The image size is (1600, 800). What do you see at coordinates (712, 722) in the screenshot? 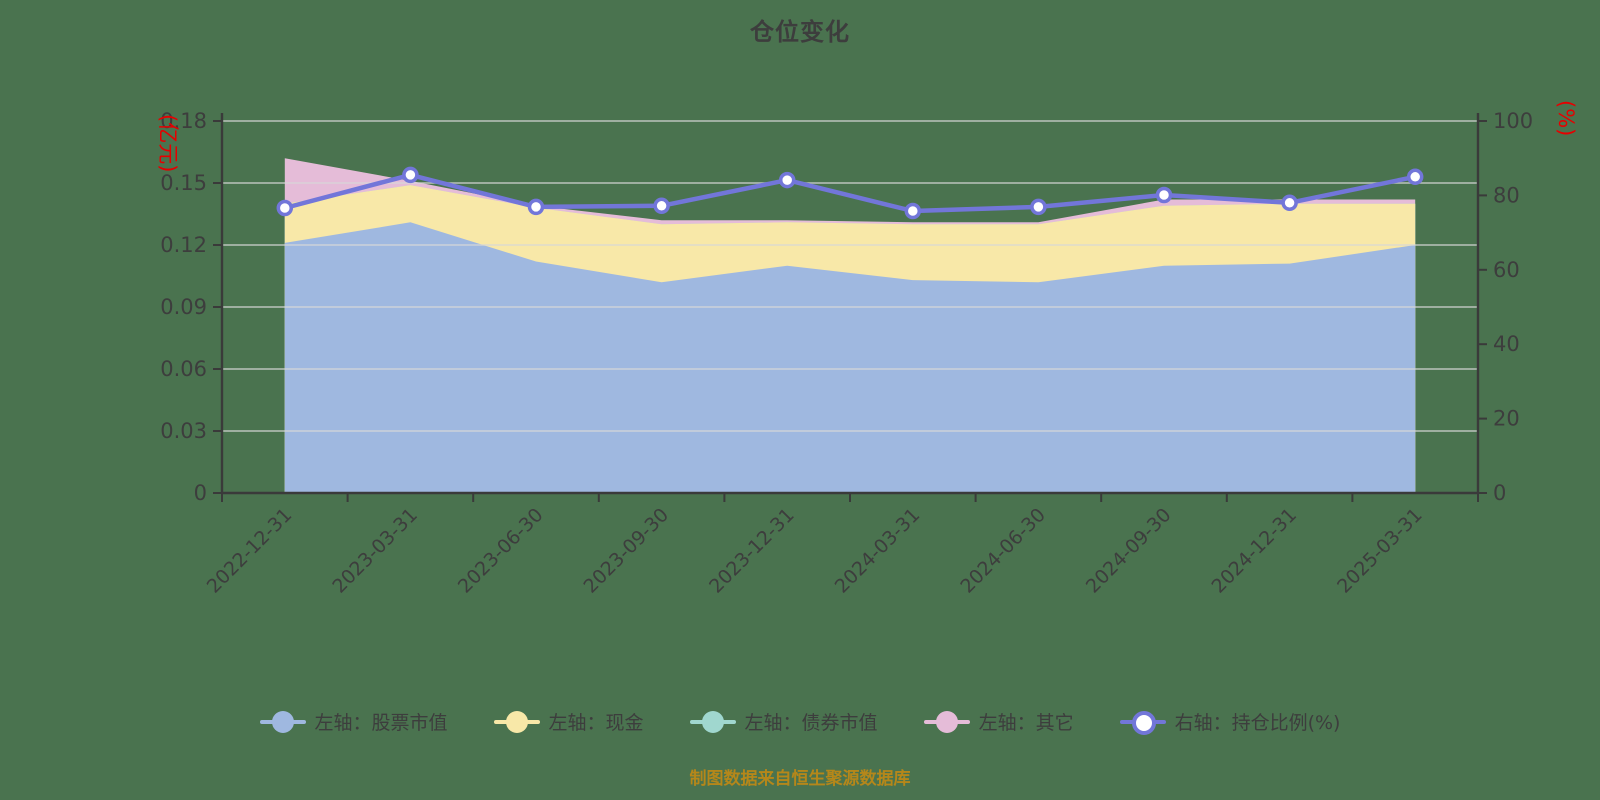
I see `bonds-series-marker-icon` at bounding box center [712, 722].